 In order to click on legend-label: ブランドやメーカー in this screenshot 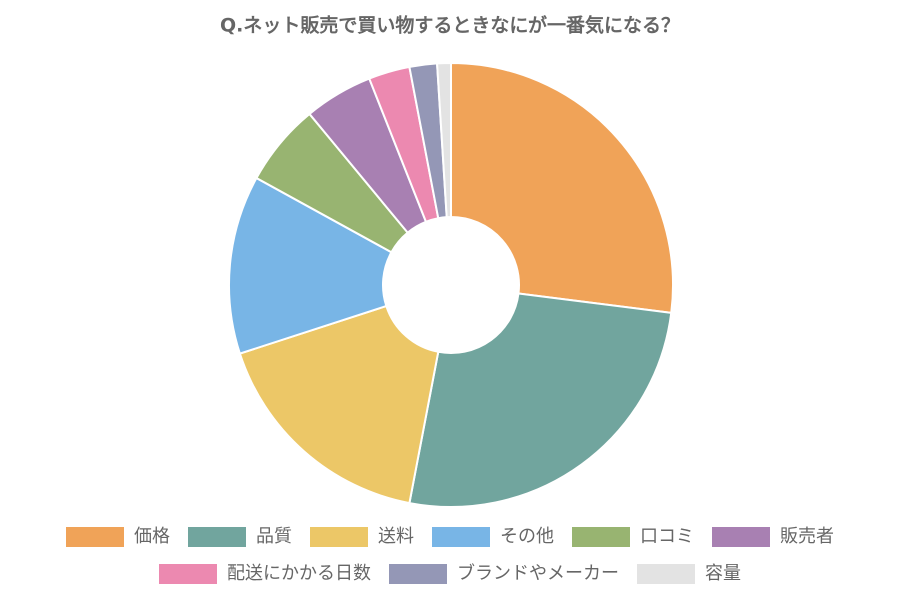, I will do `click(538, 573)`.